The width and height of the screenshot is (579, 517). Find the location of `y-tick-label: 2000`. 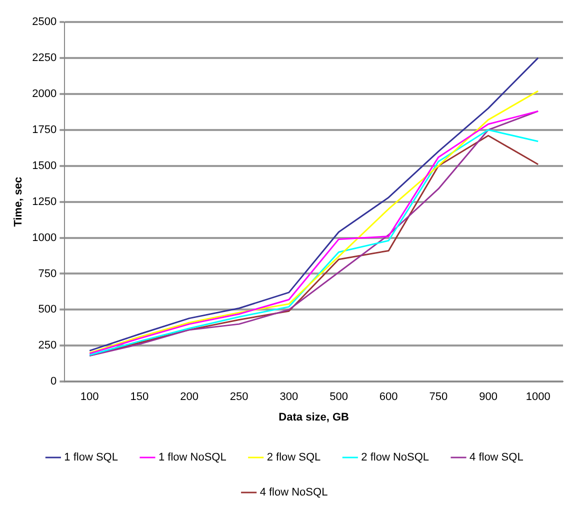

y-tick-label: 2000 is located at coordinates (44, 94).